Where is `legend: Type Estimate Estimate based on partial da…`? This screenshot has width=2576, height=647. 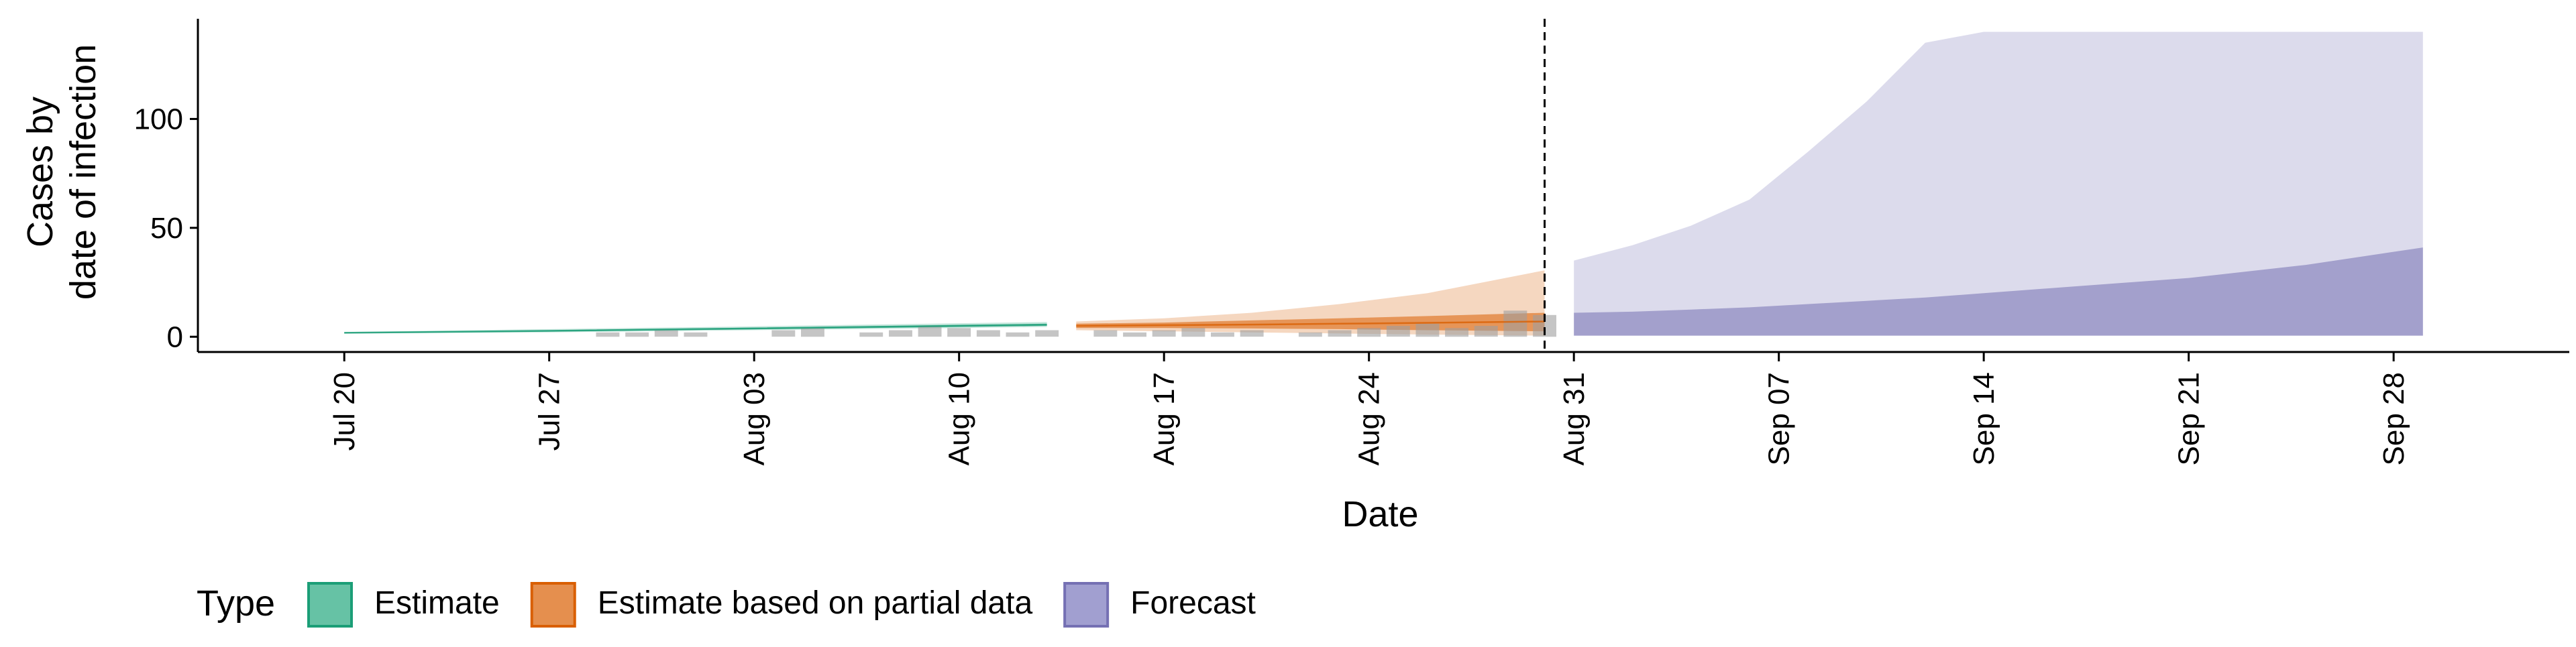
legend: Type Estimate Estimate based on partial da… is located at coordinates (726, 605).